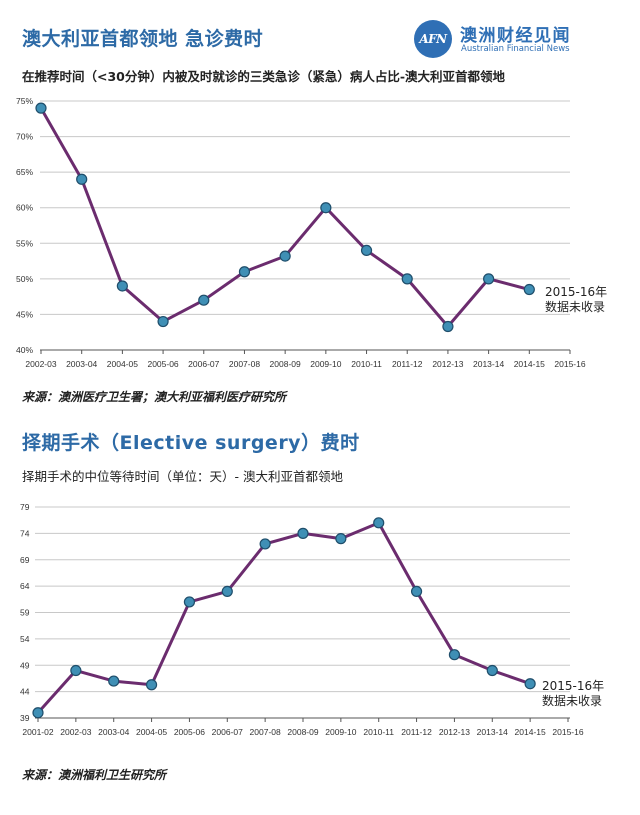 The image size is (640, 815). Describe the element at coordinates (24, 314) in the screenshot. I see `y-tick-label: 45%` at that location.